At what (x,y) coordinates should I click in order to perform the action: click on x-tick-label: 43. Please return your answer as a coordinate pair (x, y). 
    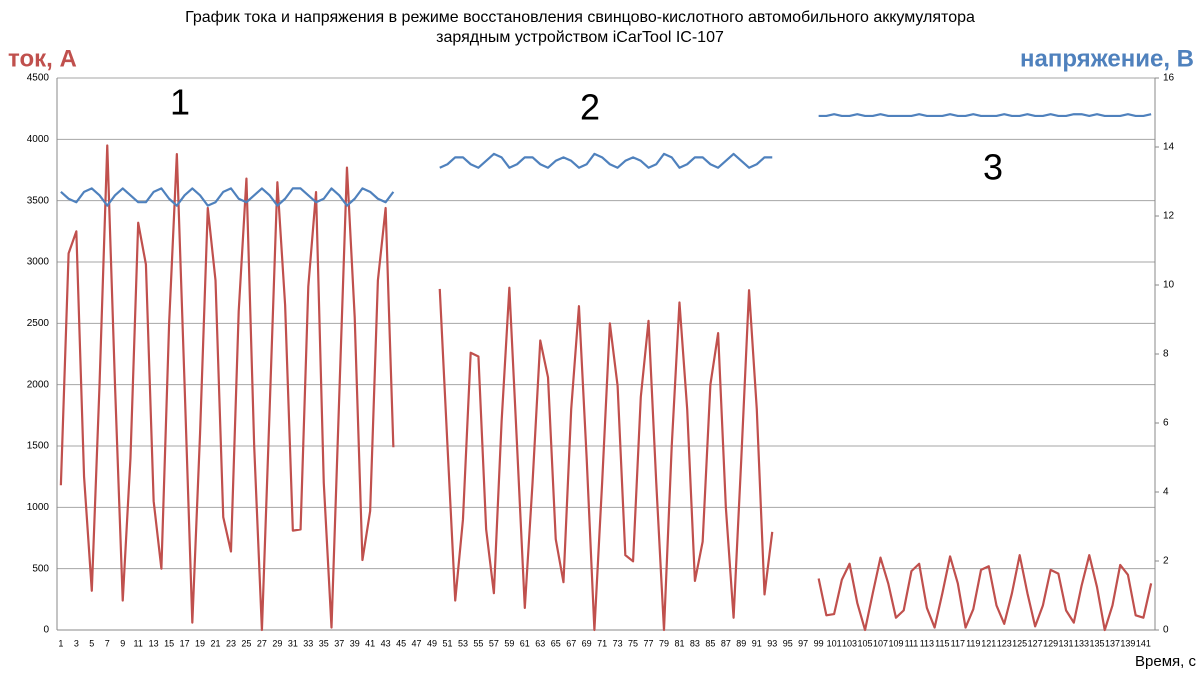
    Looking at the image, I should click on (386, 643).